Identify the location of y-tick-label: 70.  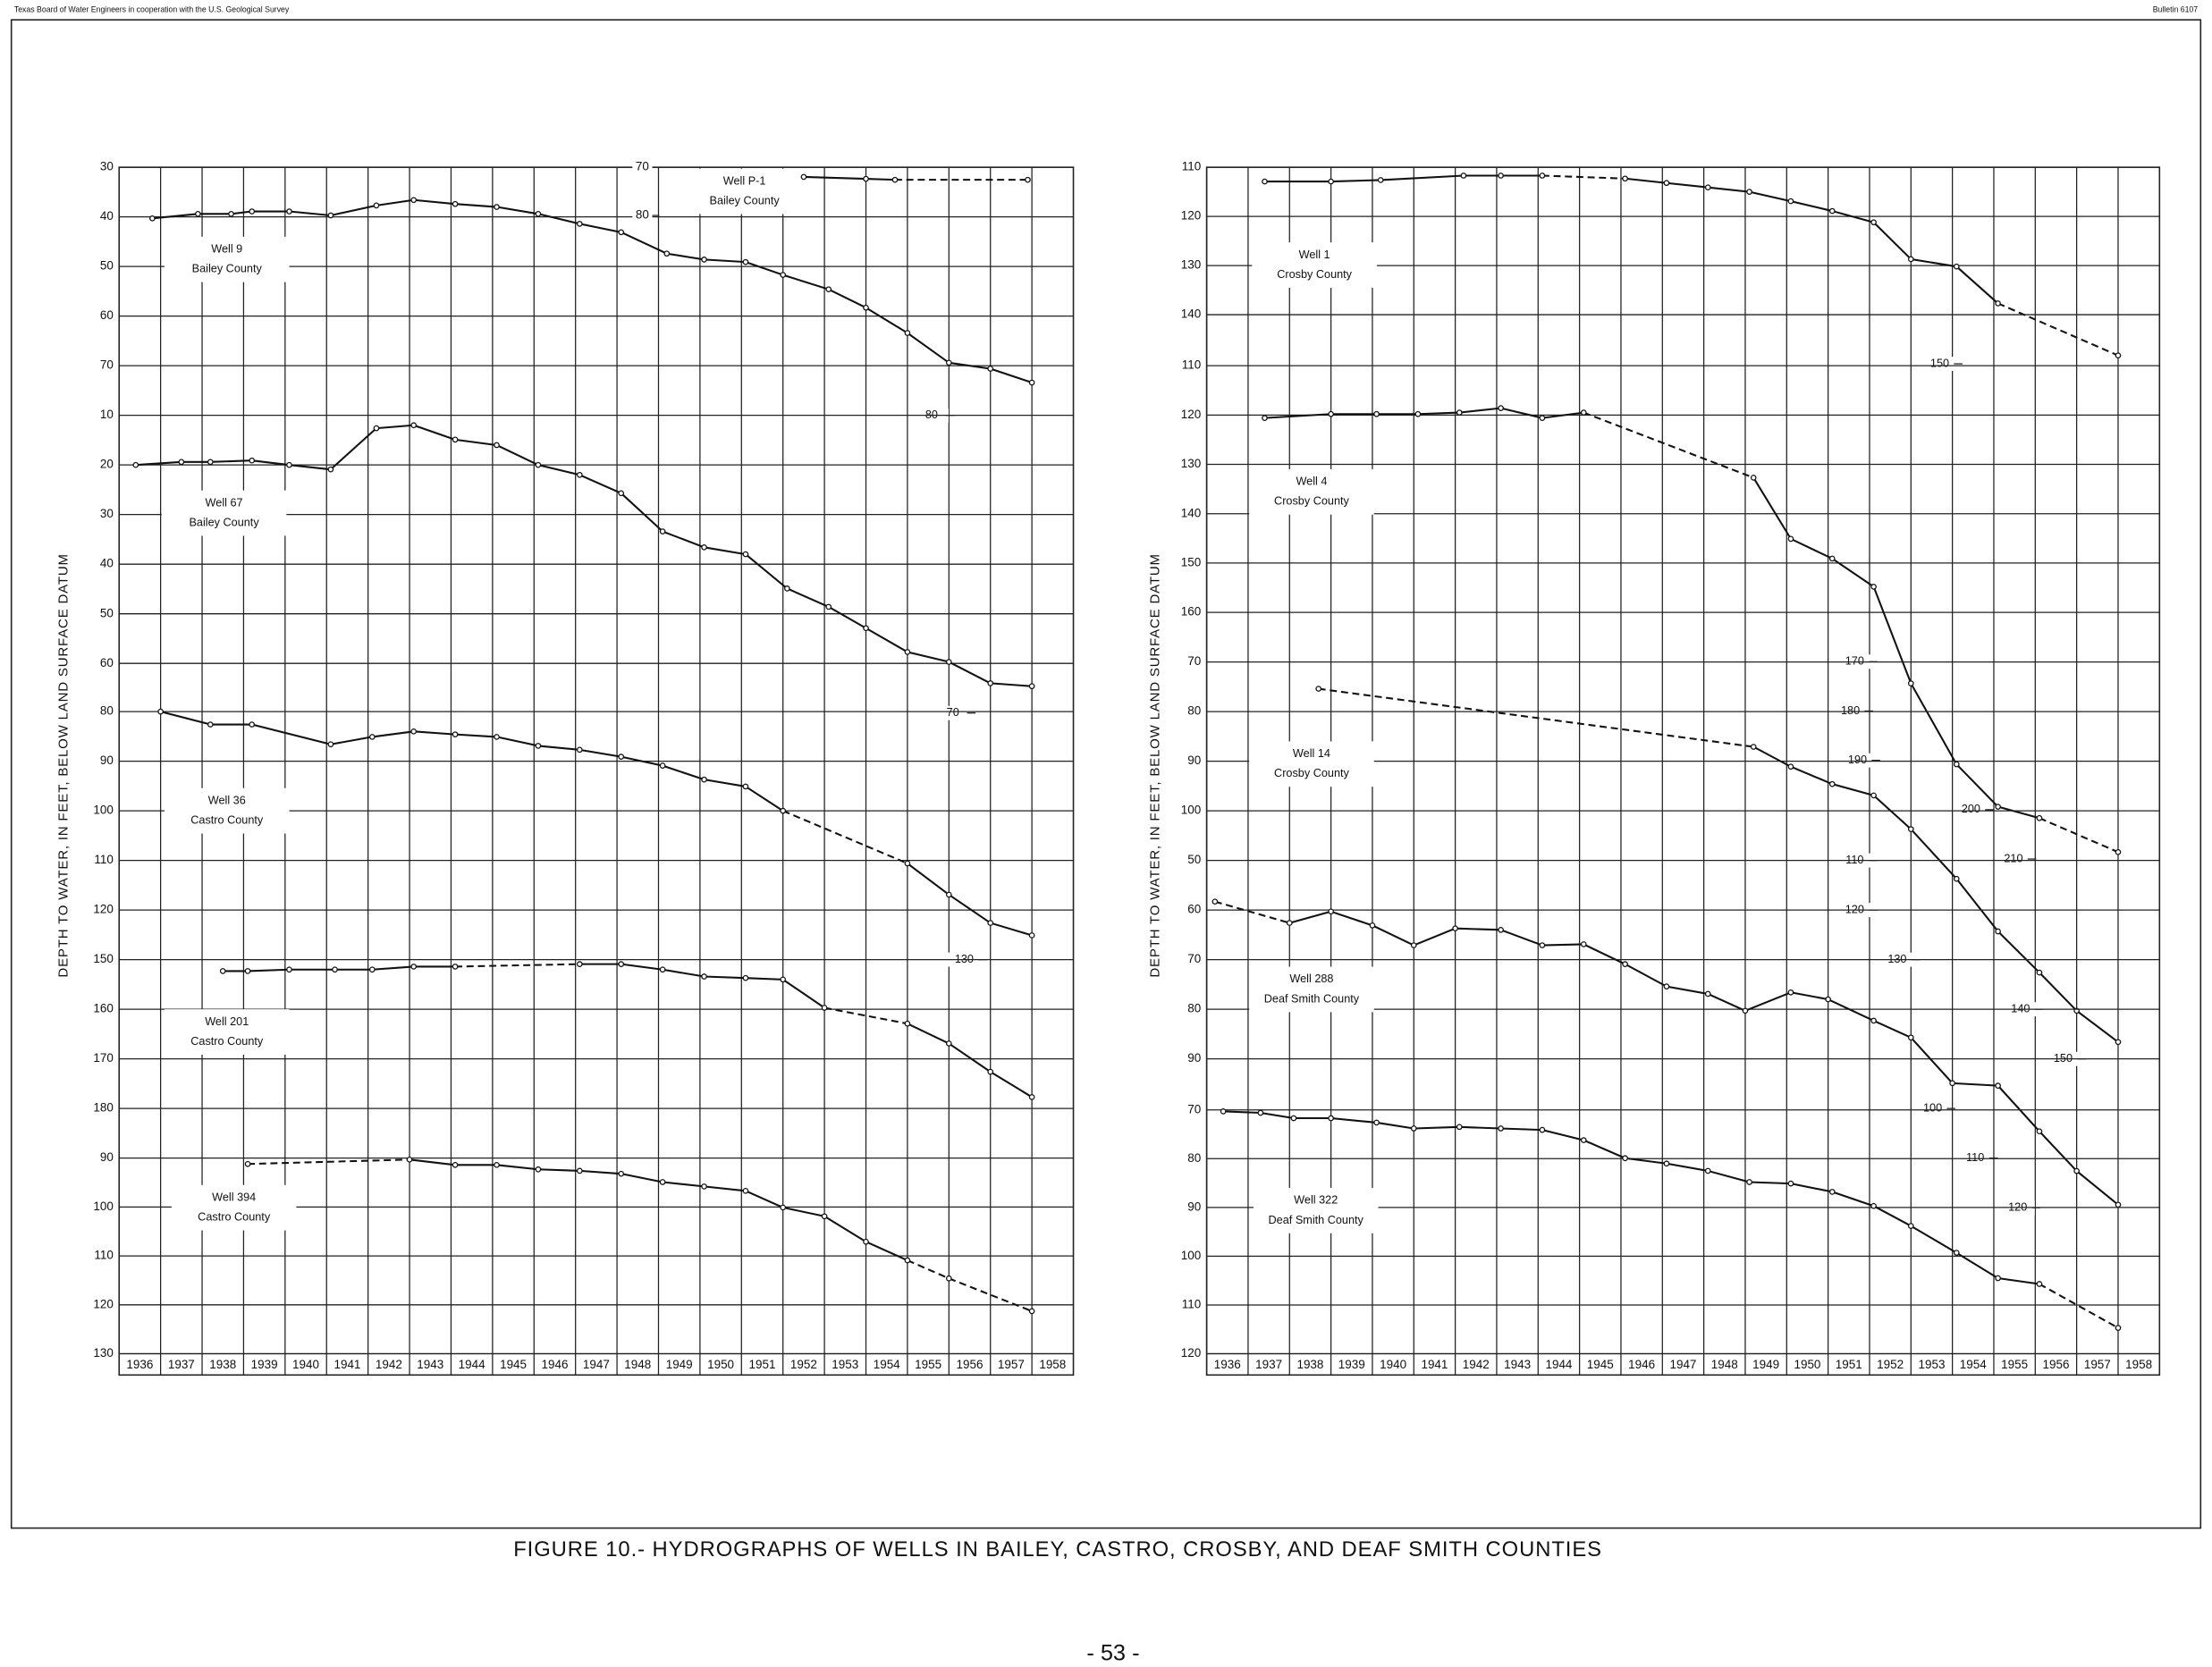
(1194, 959).